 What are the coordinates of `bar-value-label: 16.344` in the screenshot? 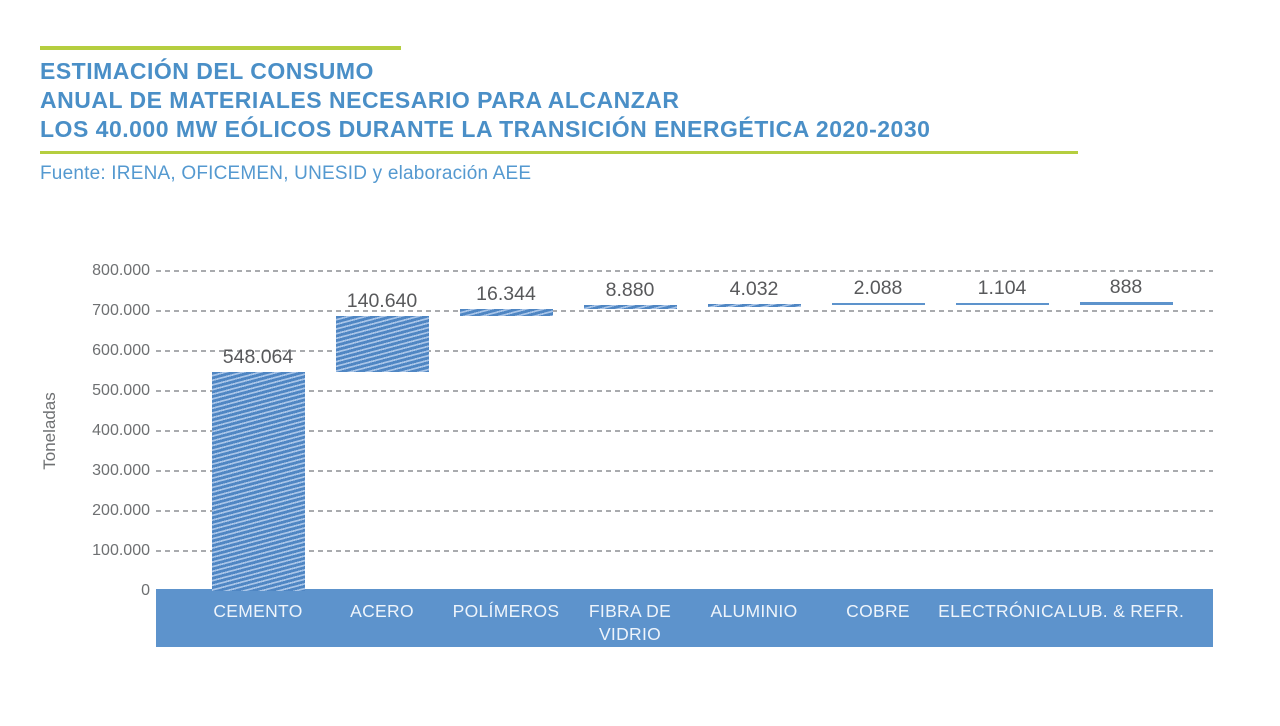 It's located at (506, 293).